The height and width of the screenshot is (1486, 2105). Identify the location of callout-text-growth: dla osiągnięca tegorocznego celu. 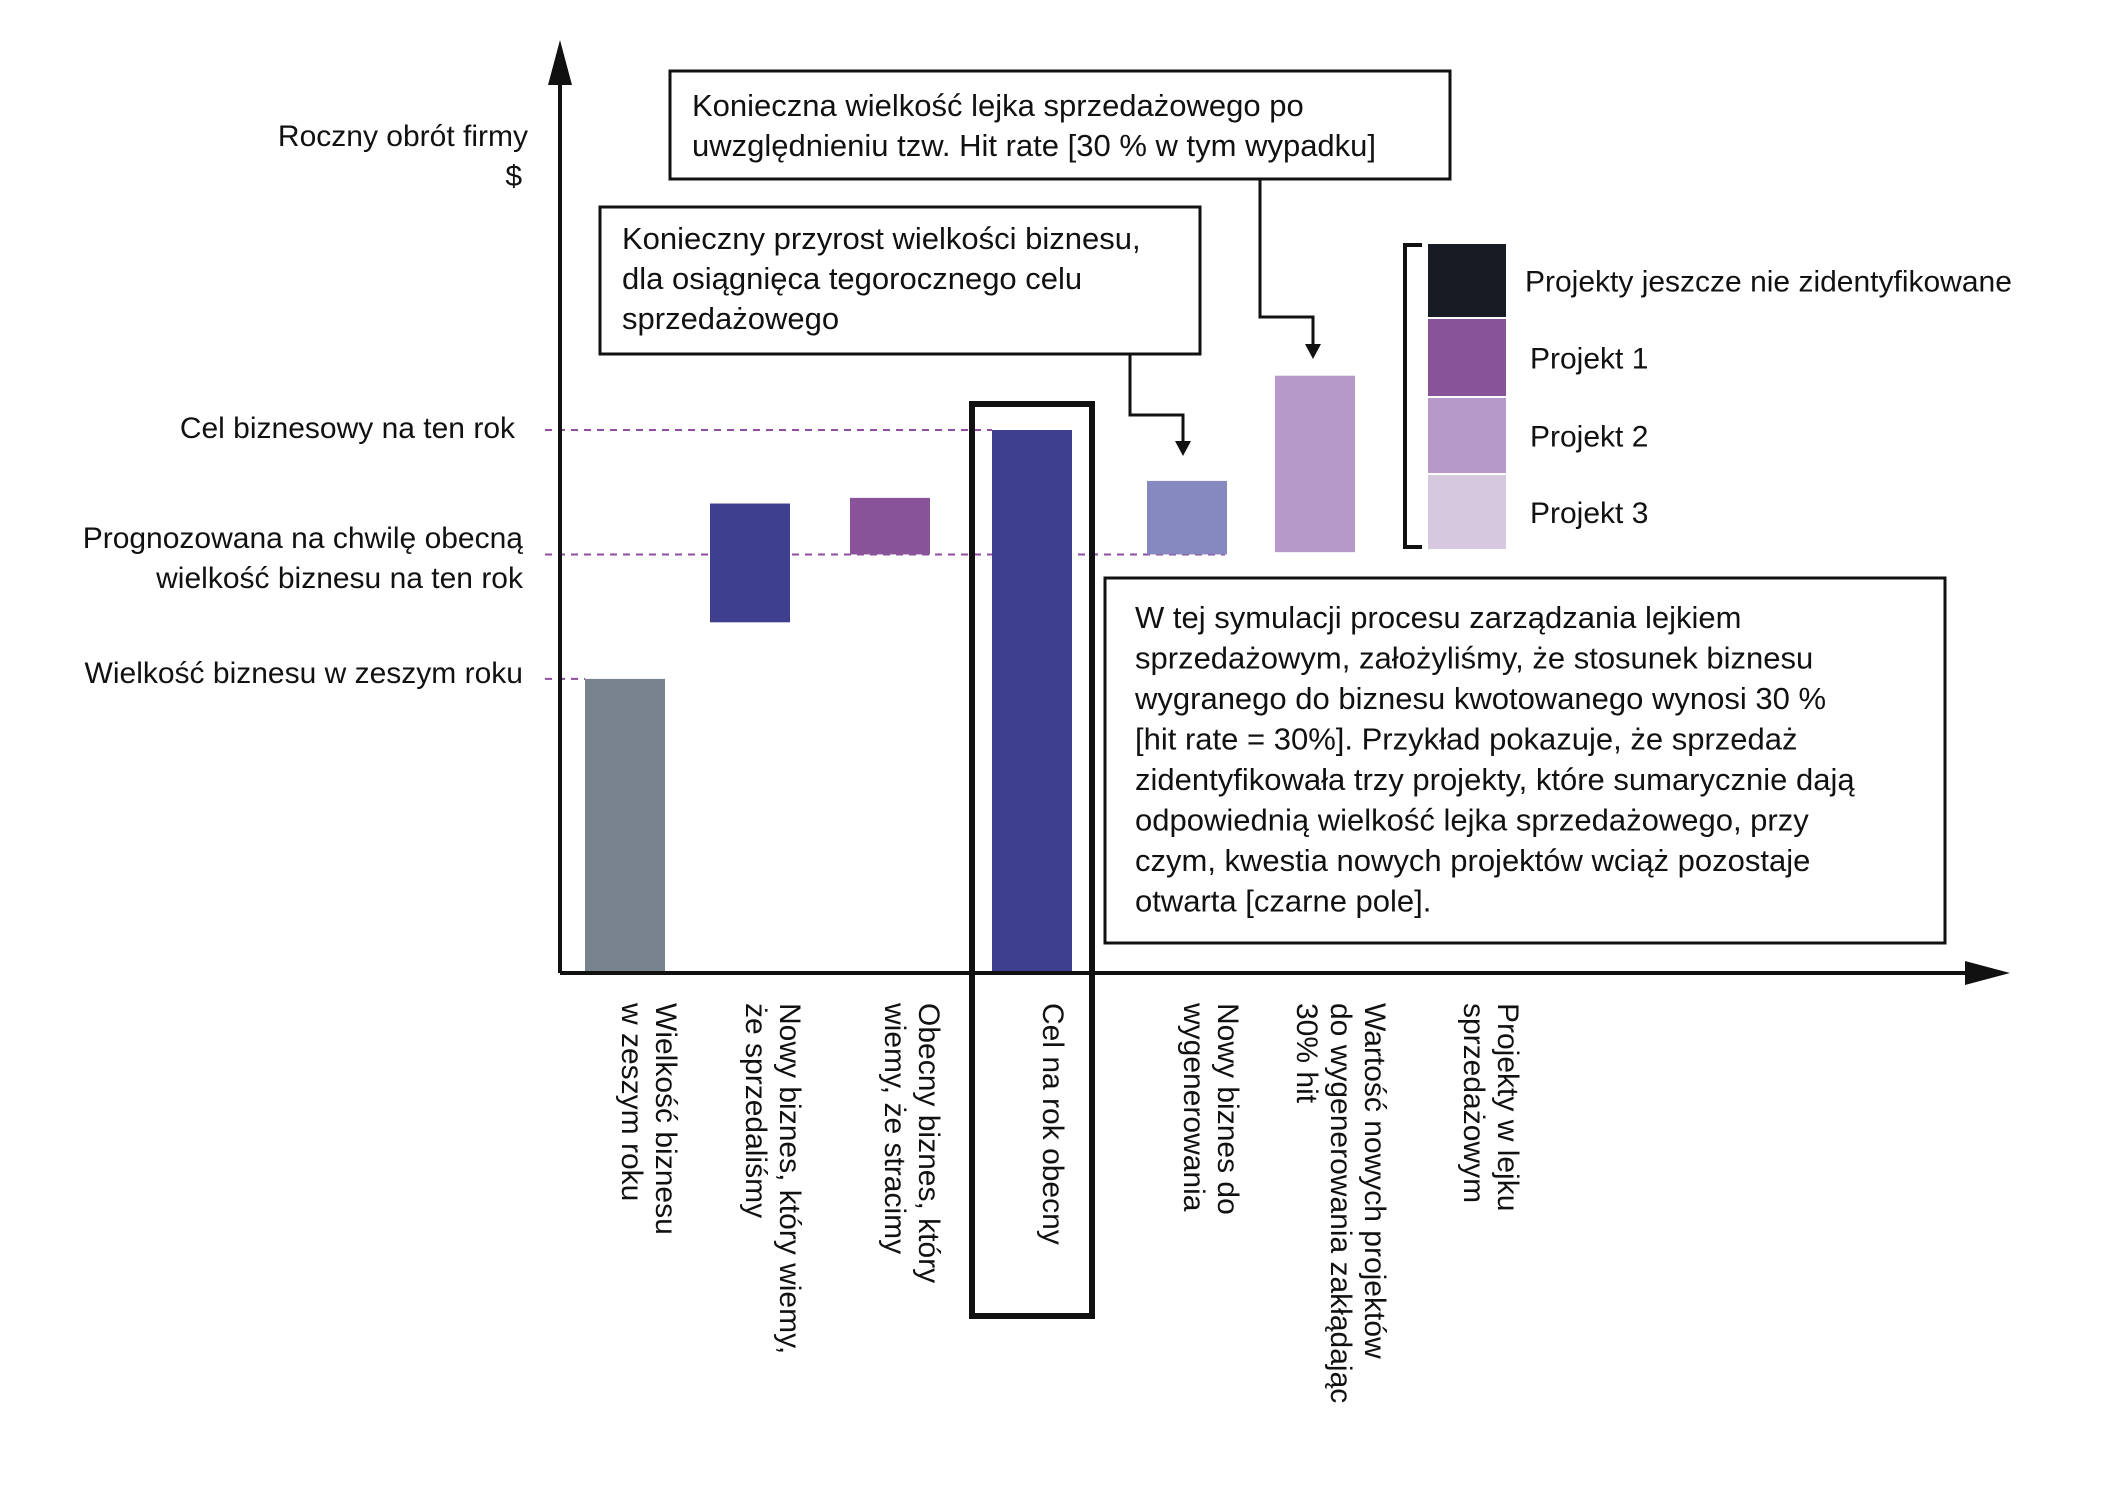
(852, 278).